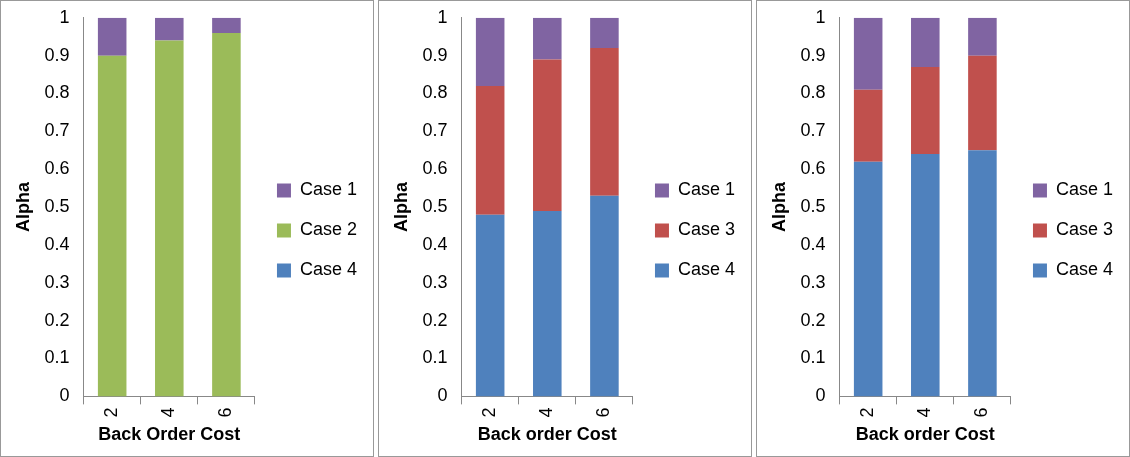  Describe the element at coordinates (169, 434) in the screenshot. I see `x-axis-title: Back Order Cost` at that location.